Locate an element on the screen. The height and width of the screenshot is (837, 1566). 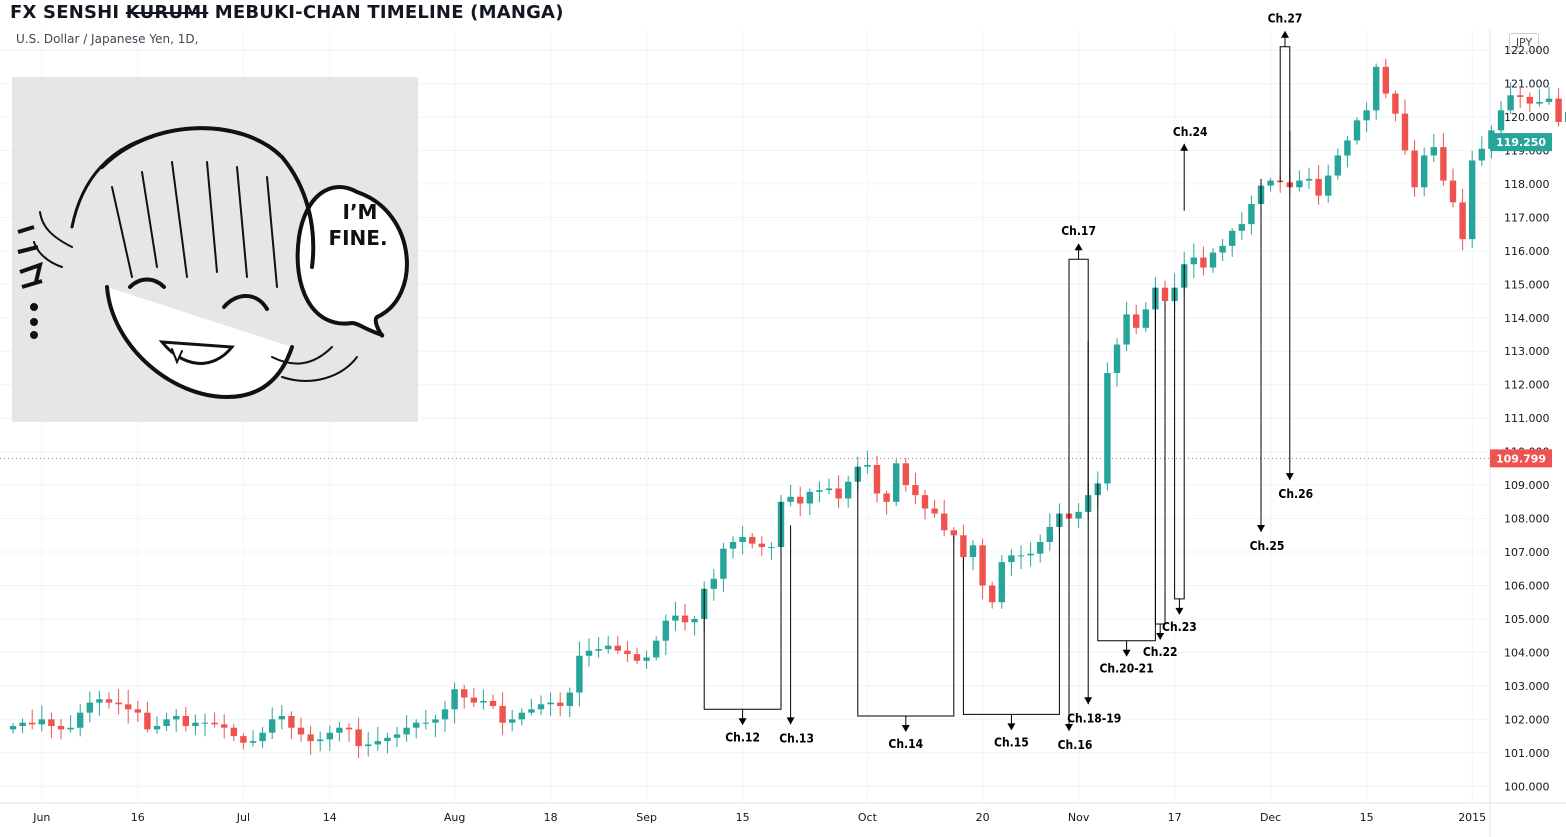
currency-button: JPY is located at coordinates (1524, 42).